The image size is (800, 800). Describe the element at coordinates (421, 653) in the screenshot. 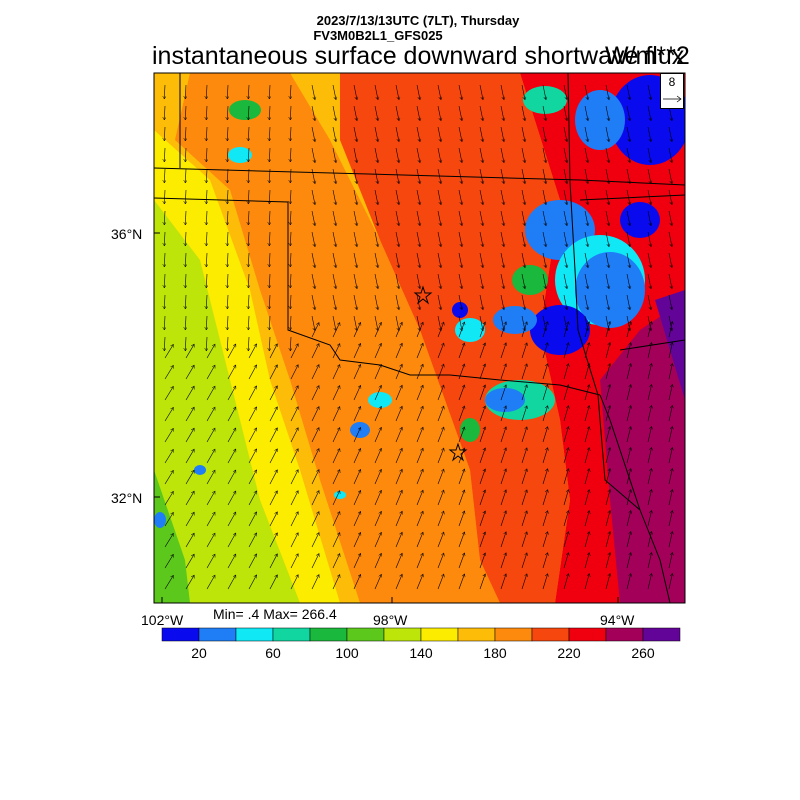

I see `colorbar-label: 140` at that location.